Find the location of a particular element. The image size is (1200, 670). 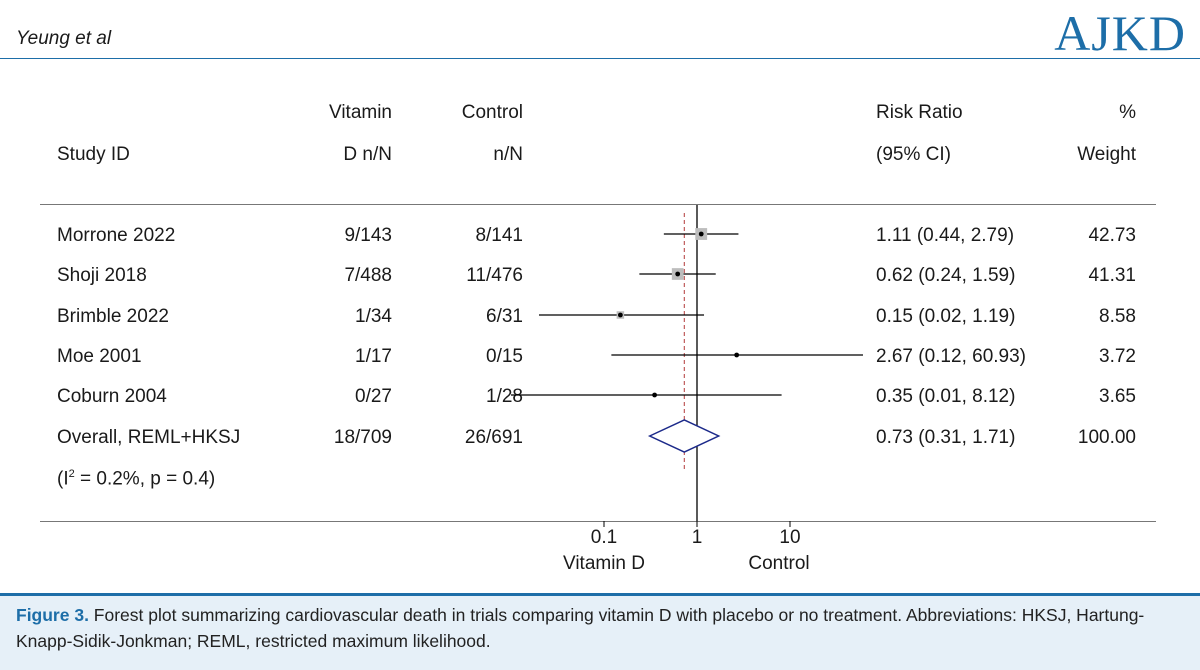

overall-vitd-events: 18/709 is located at coordinates (362, 437).